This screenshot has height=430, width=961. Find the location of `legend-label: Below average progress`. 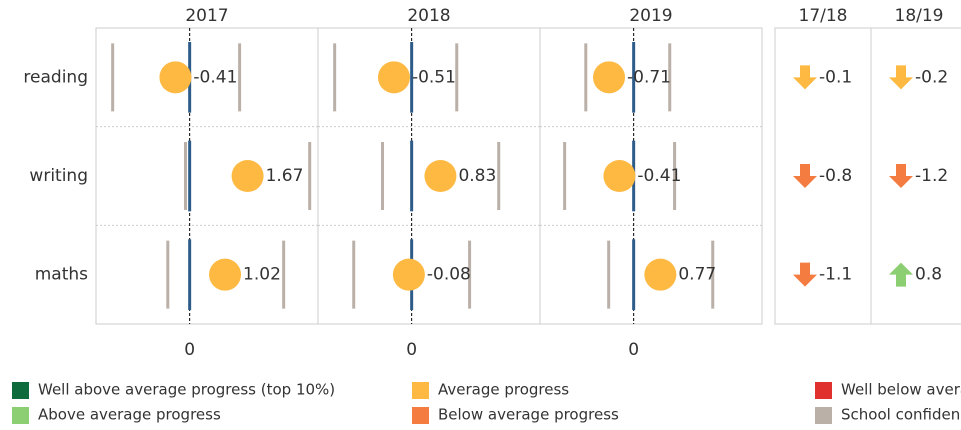

legend-label: Below average progress is located at coordinates (528, 415).